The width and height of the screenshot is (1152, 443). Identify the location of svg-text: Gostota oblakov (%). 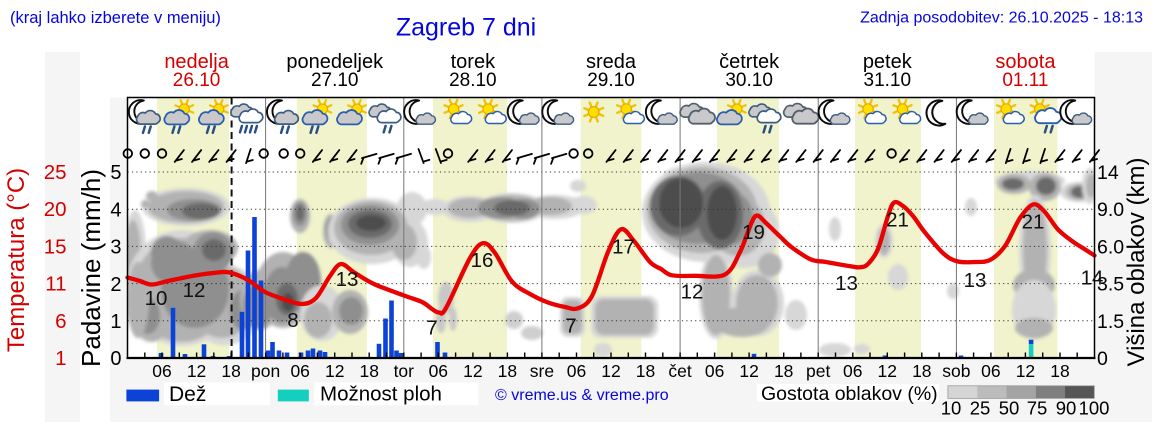
(849, 394).